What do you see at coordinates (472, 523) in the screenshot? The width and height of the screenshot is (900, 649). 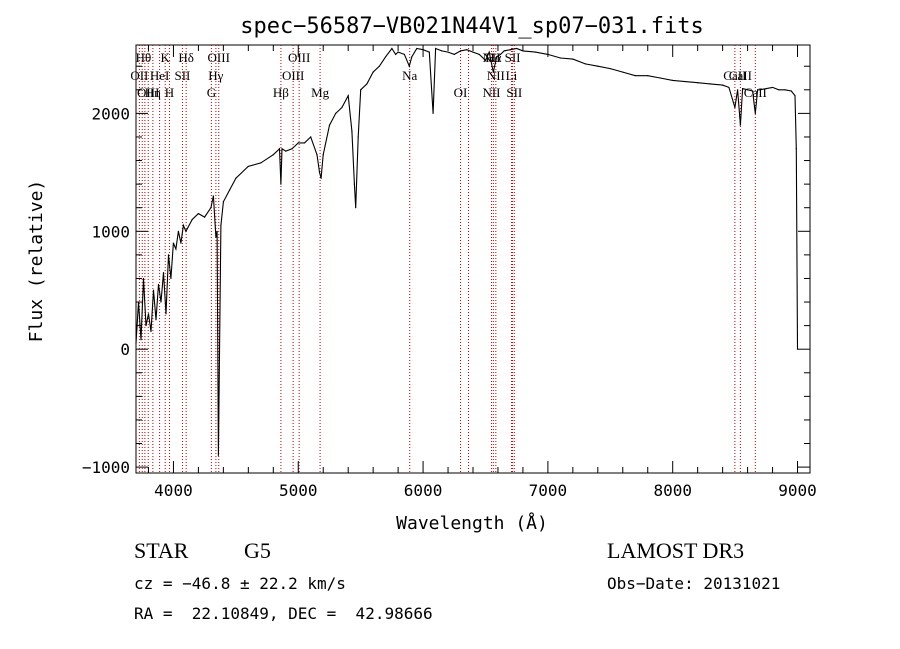 I see `x-axis-label: Wavelength (Å)` at bounding box center [472, 523].